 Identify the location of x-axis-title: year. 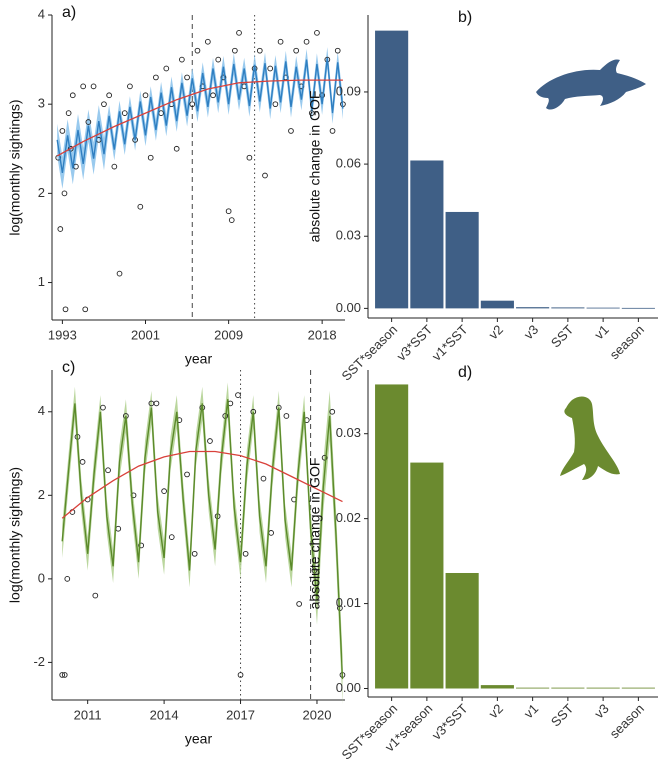
(199, 739).